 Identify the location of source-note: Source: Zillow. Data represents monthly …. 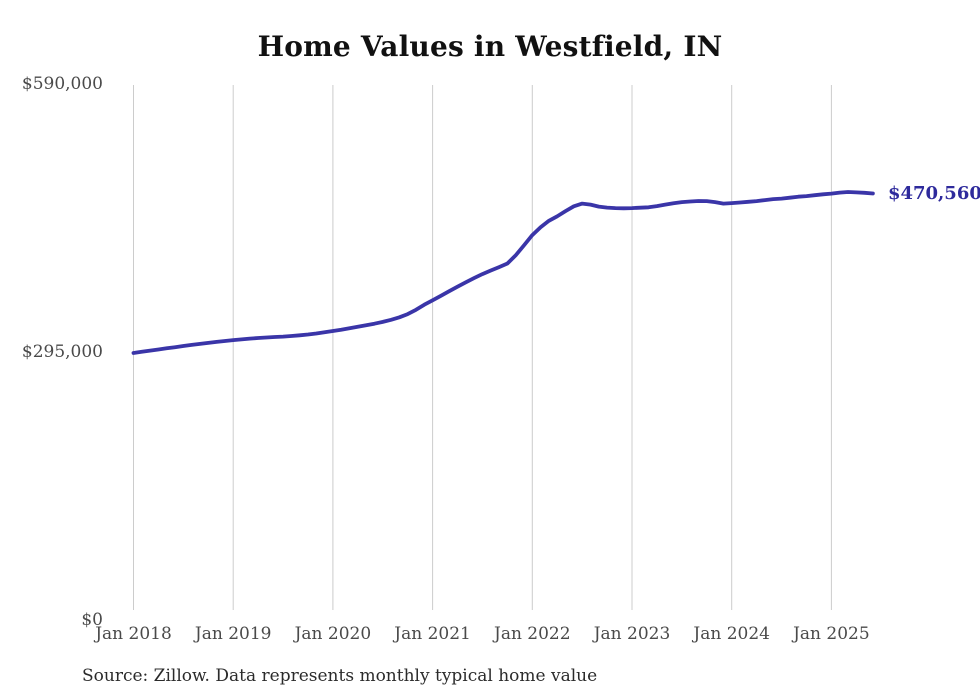
(340, 676).